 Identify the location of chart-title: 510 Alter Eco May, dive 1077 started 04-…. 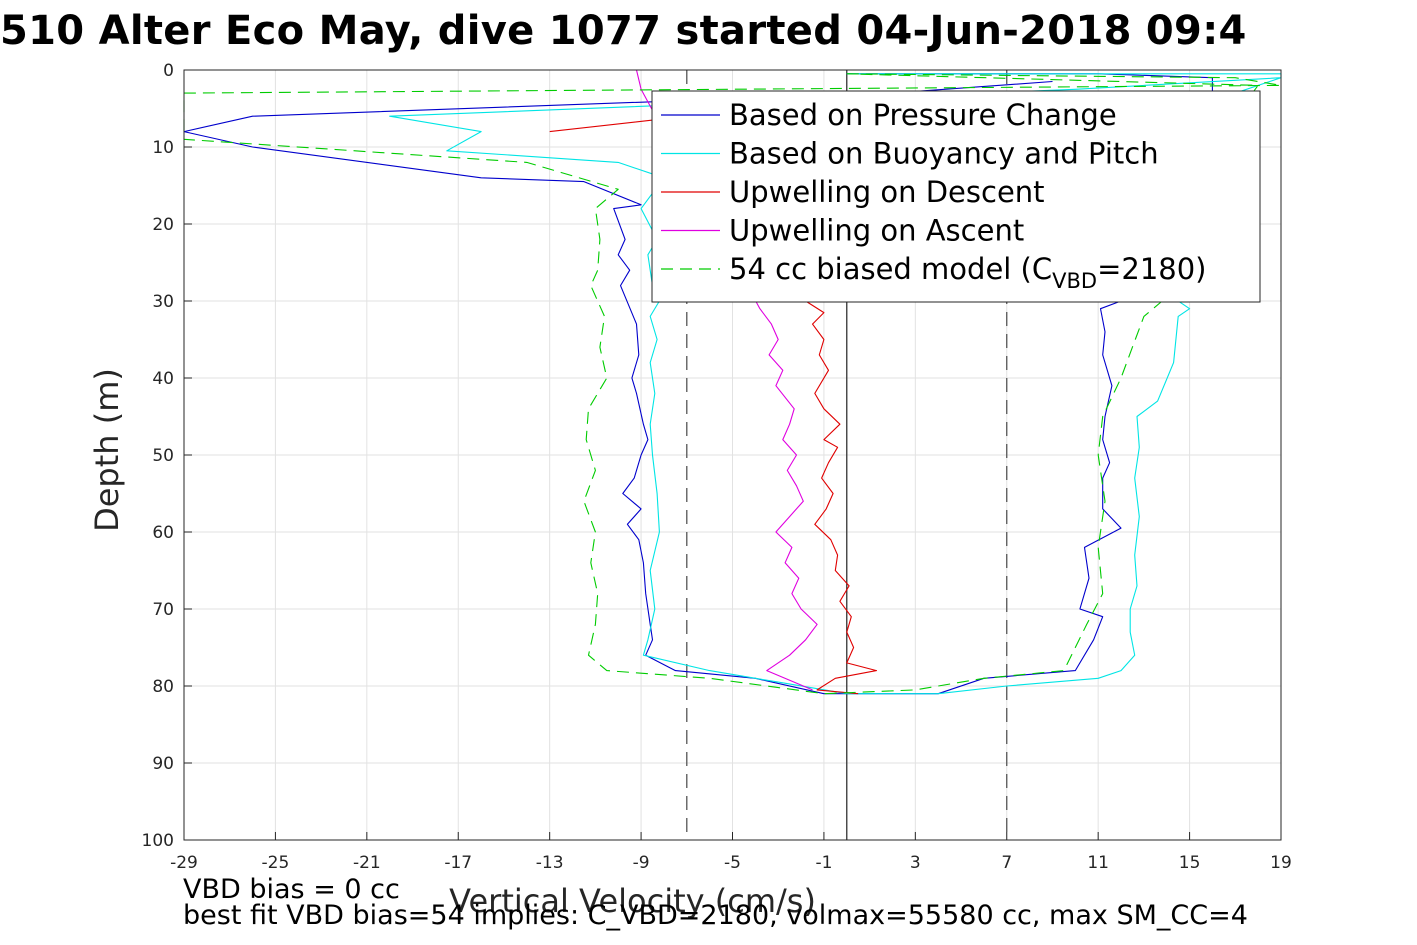
(623, 31).